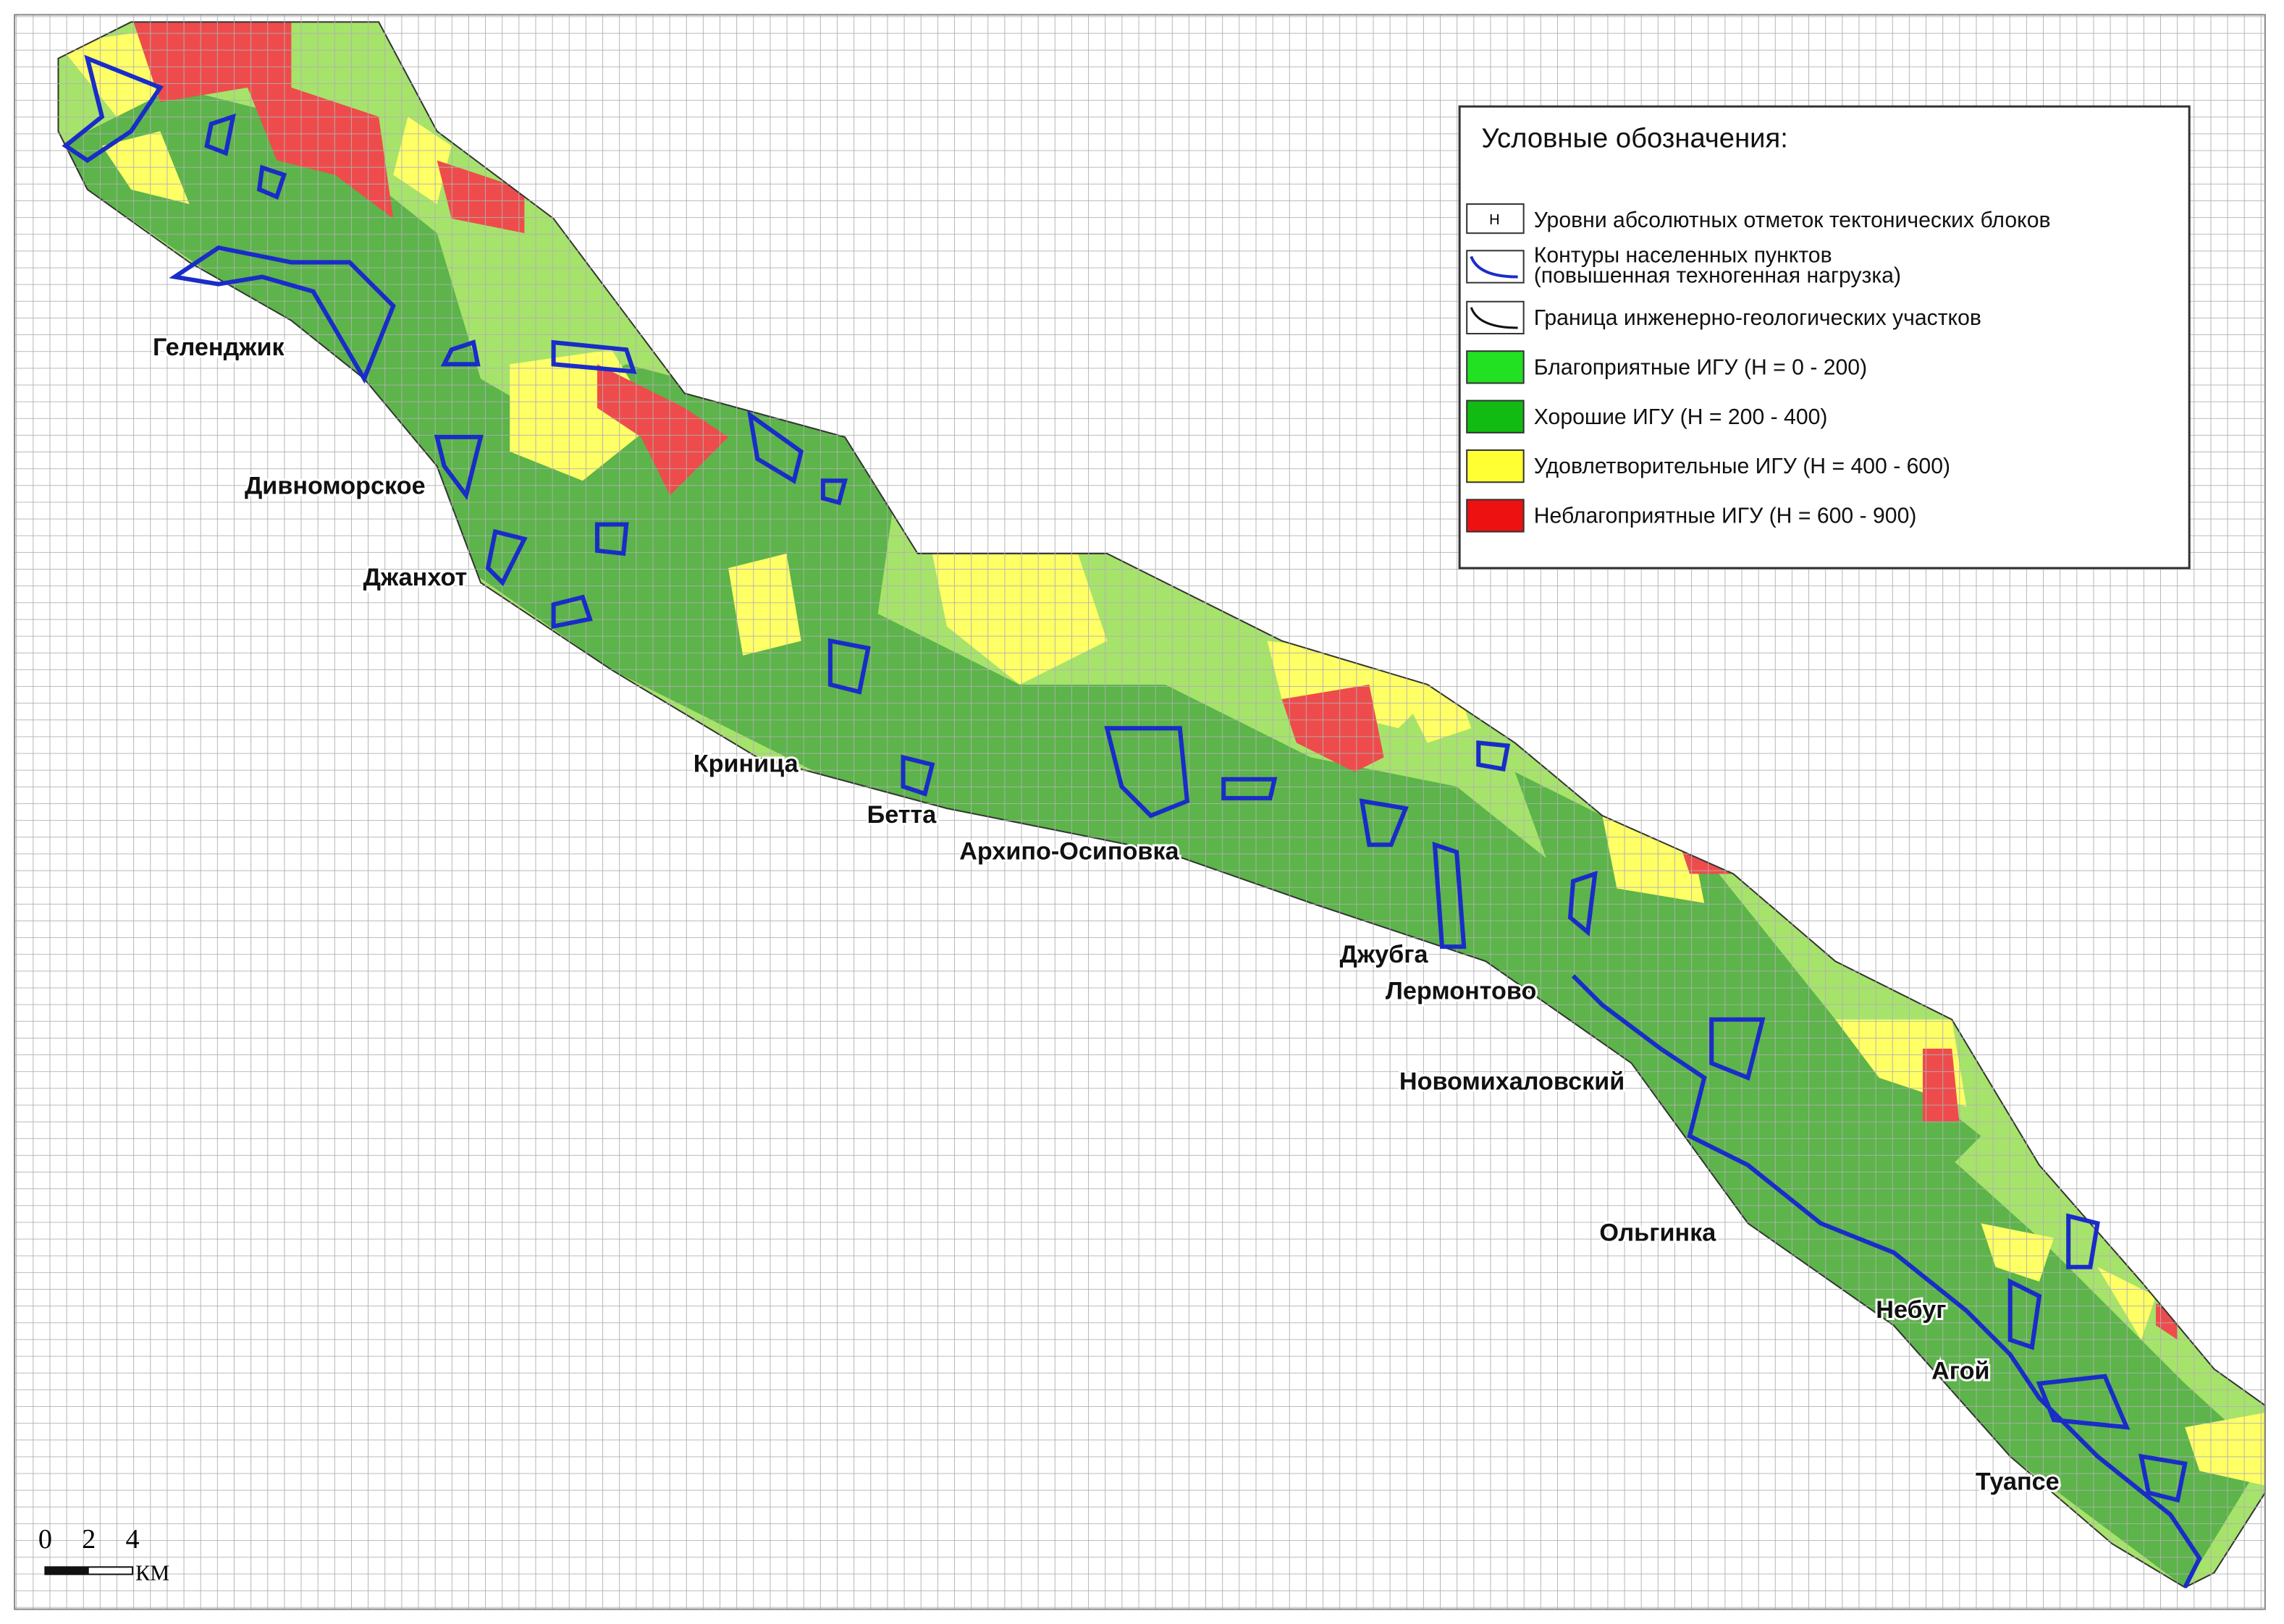 The image size is (2284, 1624). I want to click on legend-label: Хорошие ИГУ (Н = 200 - 400), so click(1681, 417).